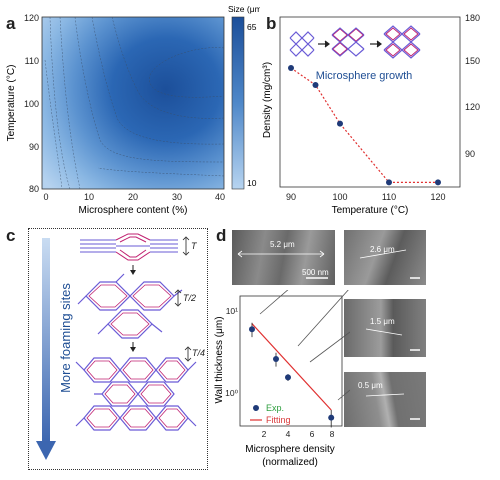 This screenshot has width=500, height=480. Describe the element at coordinates (291, 367) in the screenshot. I see `fitting-line` at that location.